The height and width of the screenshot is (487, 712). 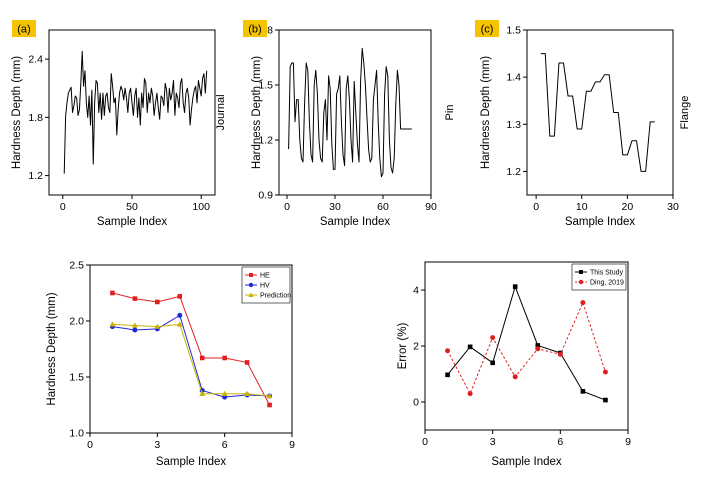 What do you see at coordinates (76, 322) in the screenshot?
I see `y-tick-label: 2.0` at bounding box center [76, 322].